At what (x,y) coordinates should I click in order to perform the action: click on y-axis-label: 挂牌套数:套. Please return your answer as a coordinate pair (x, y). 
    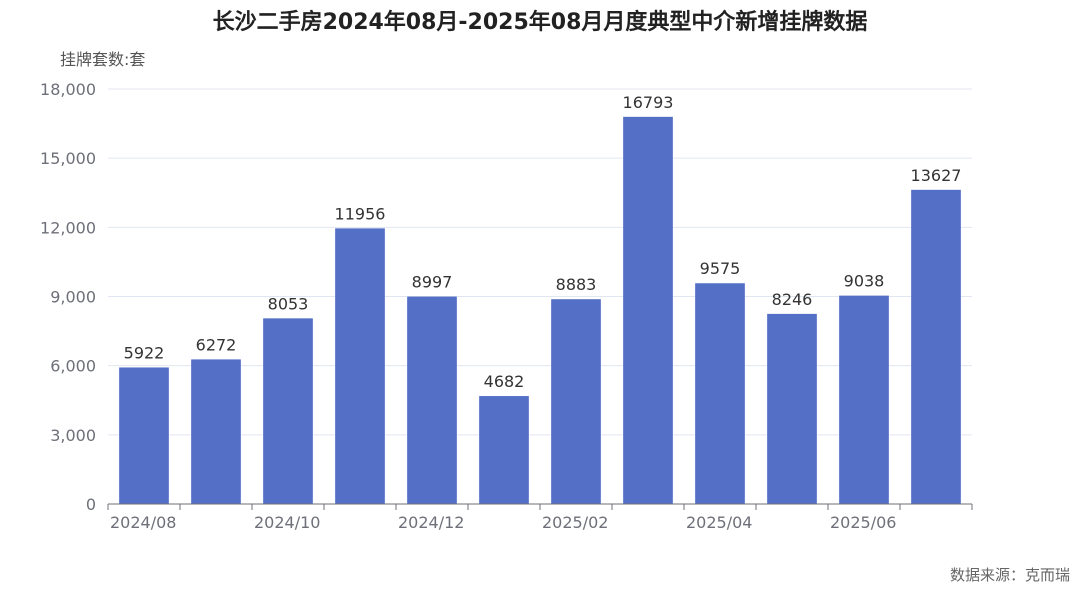
    Looking at the image, I should click on (103, 59).